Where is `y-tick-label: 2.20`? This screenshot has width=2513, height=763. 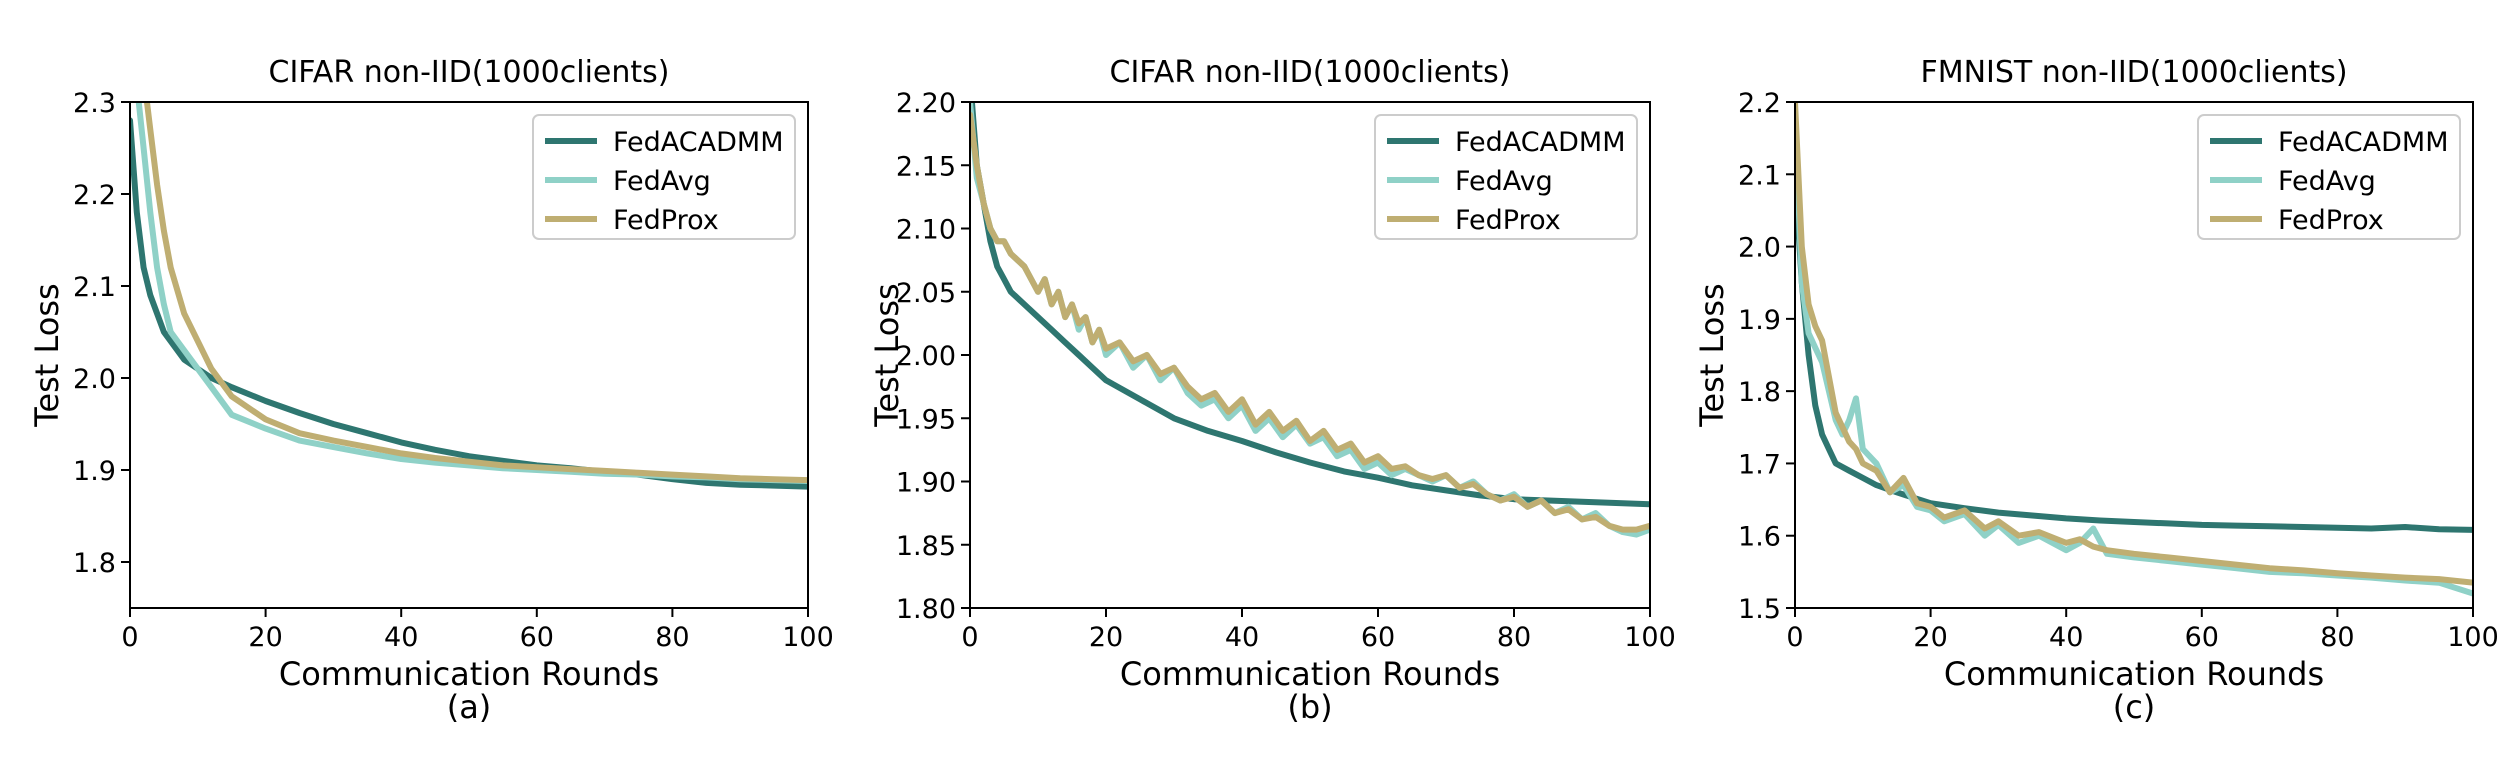
y-tick-label: 2.20 is located at coordinates (926, 103).